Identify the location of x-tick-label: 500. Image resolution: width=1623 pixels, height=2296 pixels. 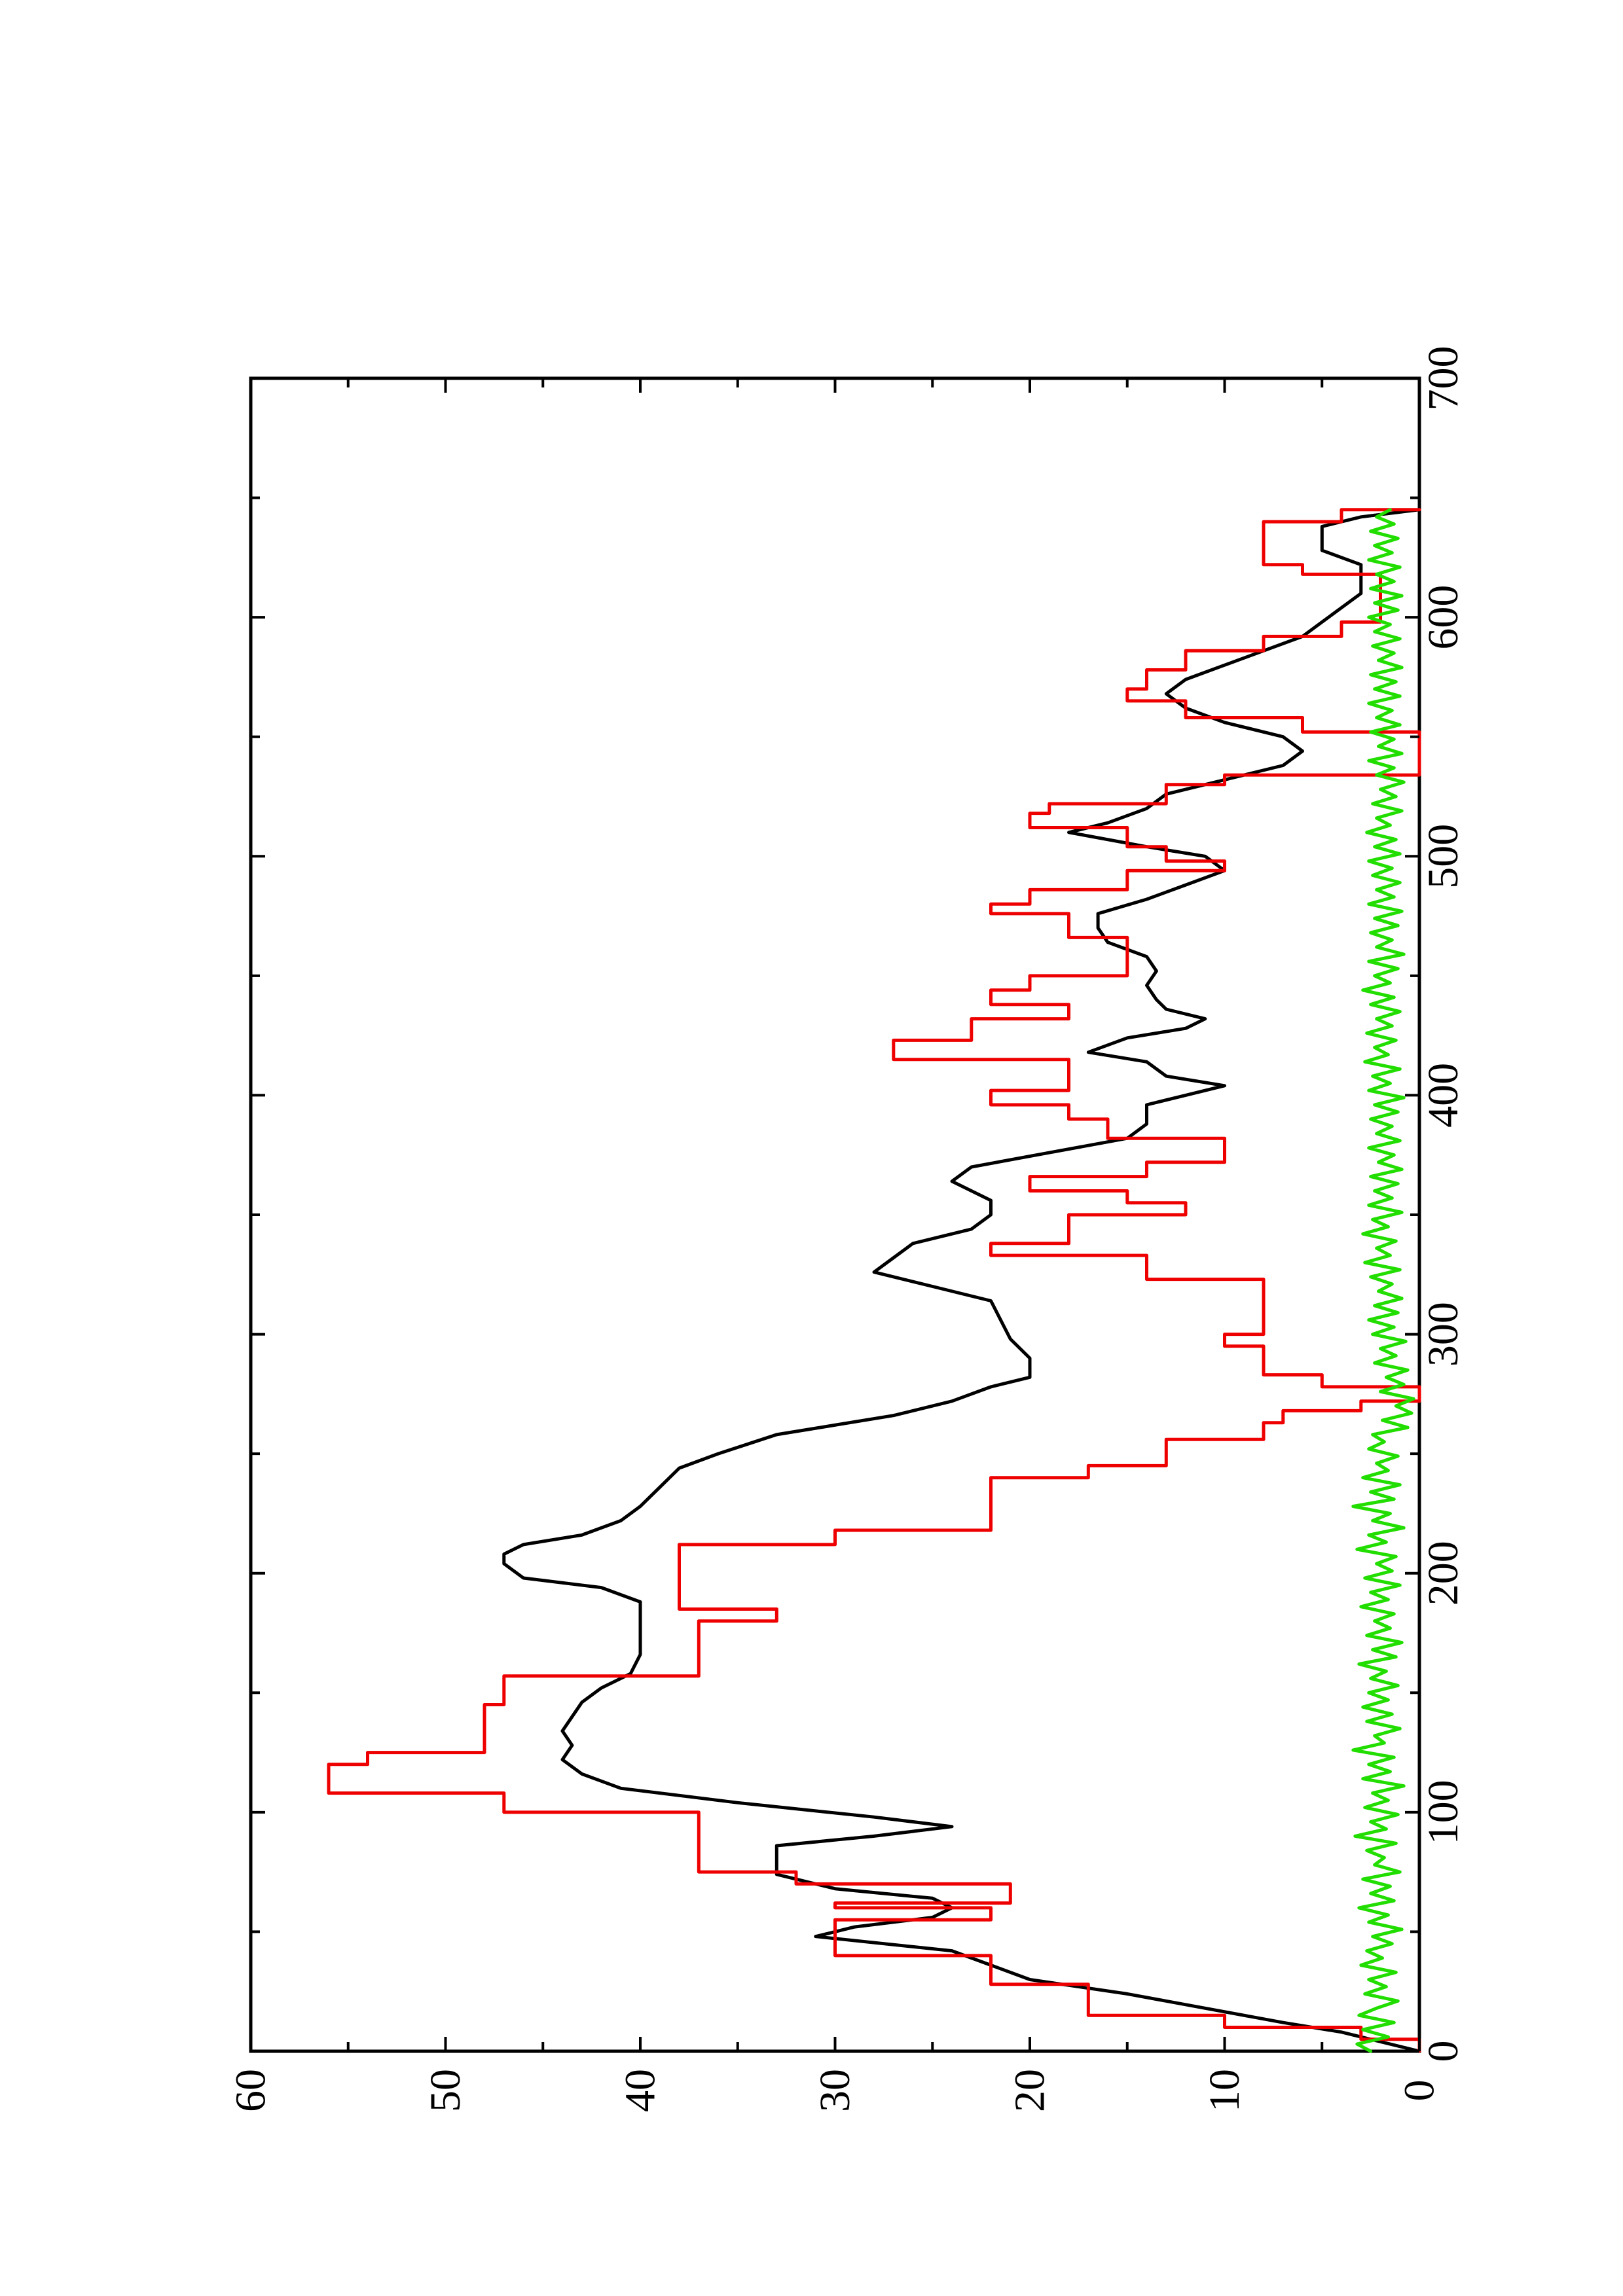
(1443, 856).